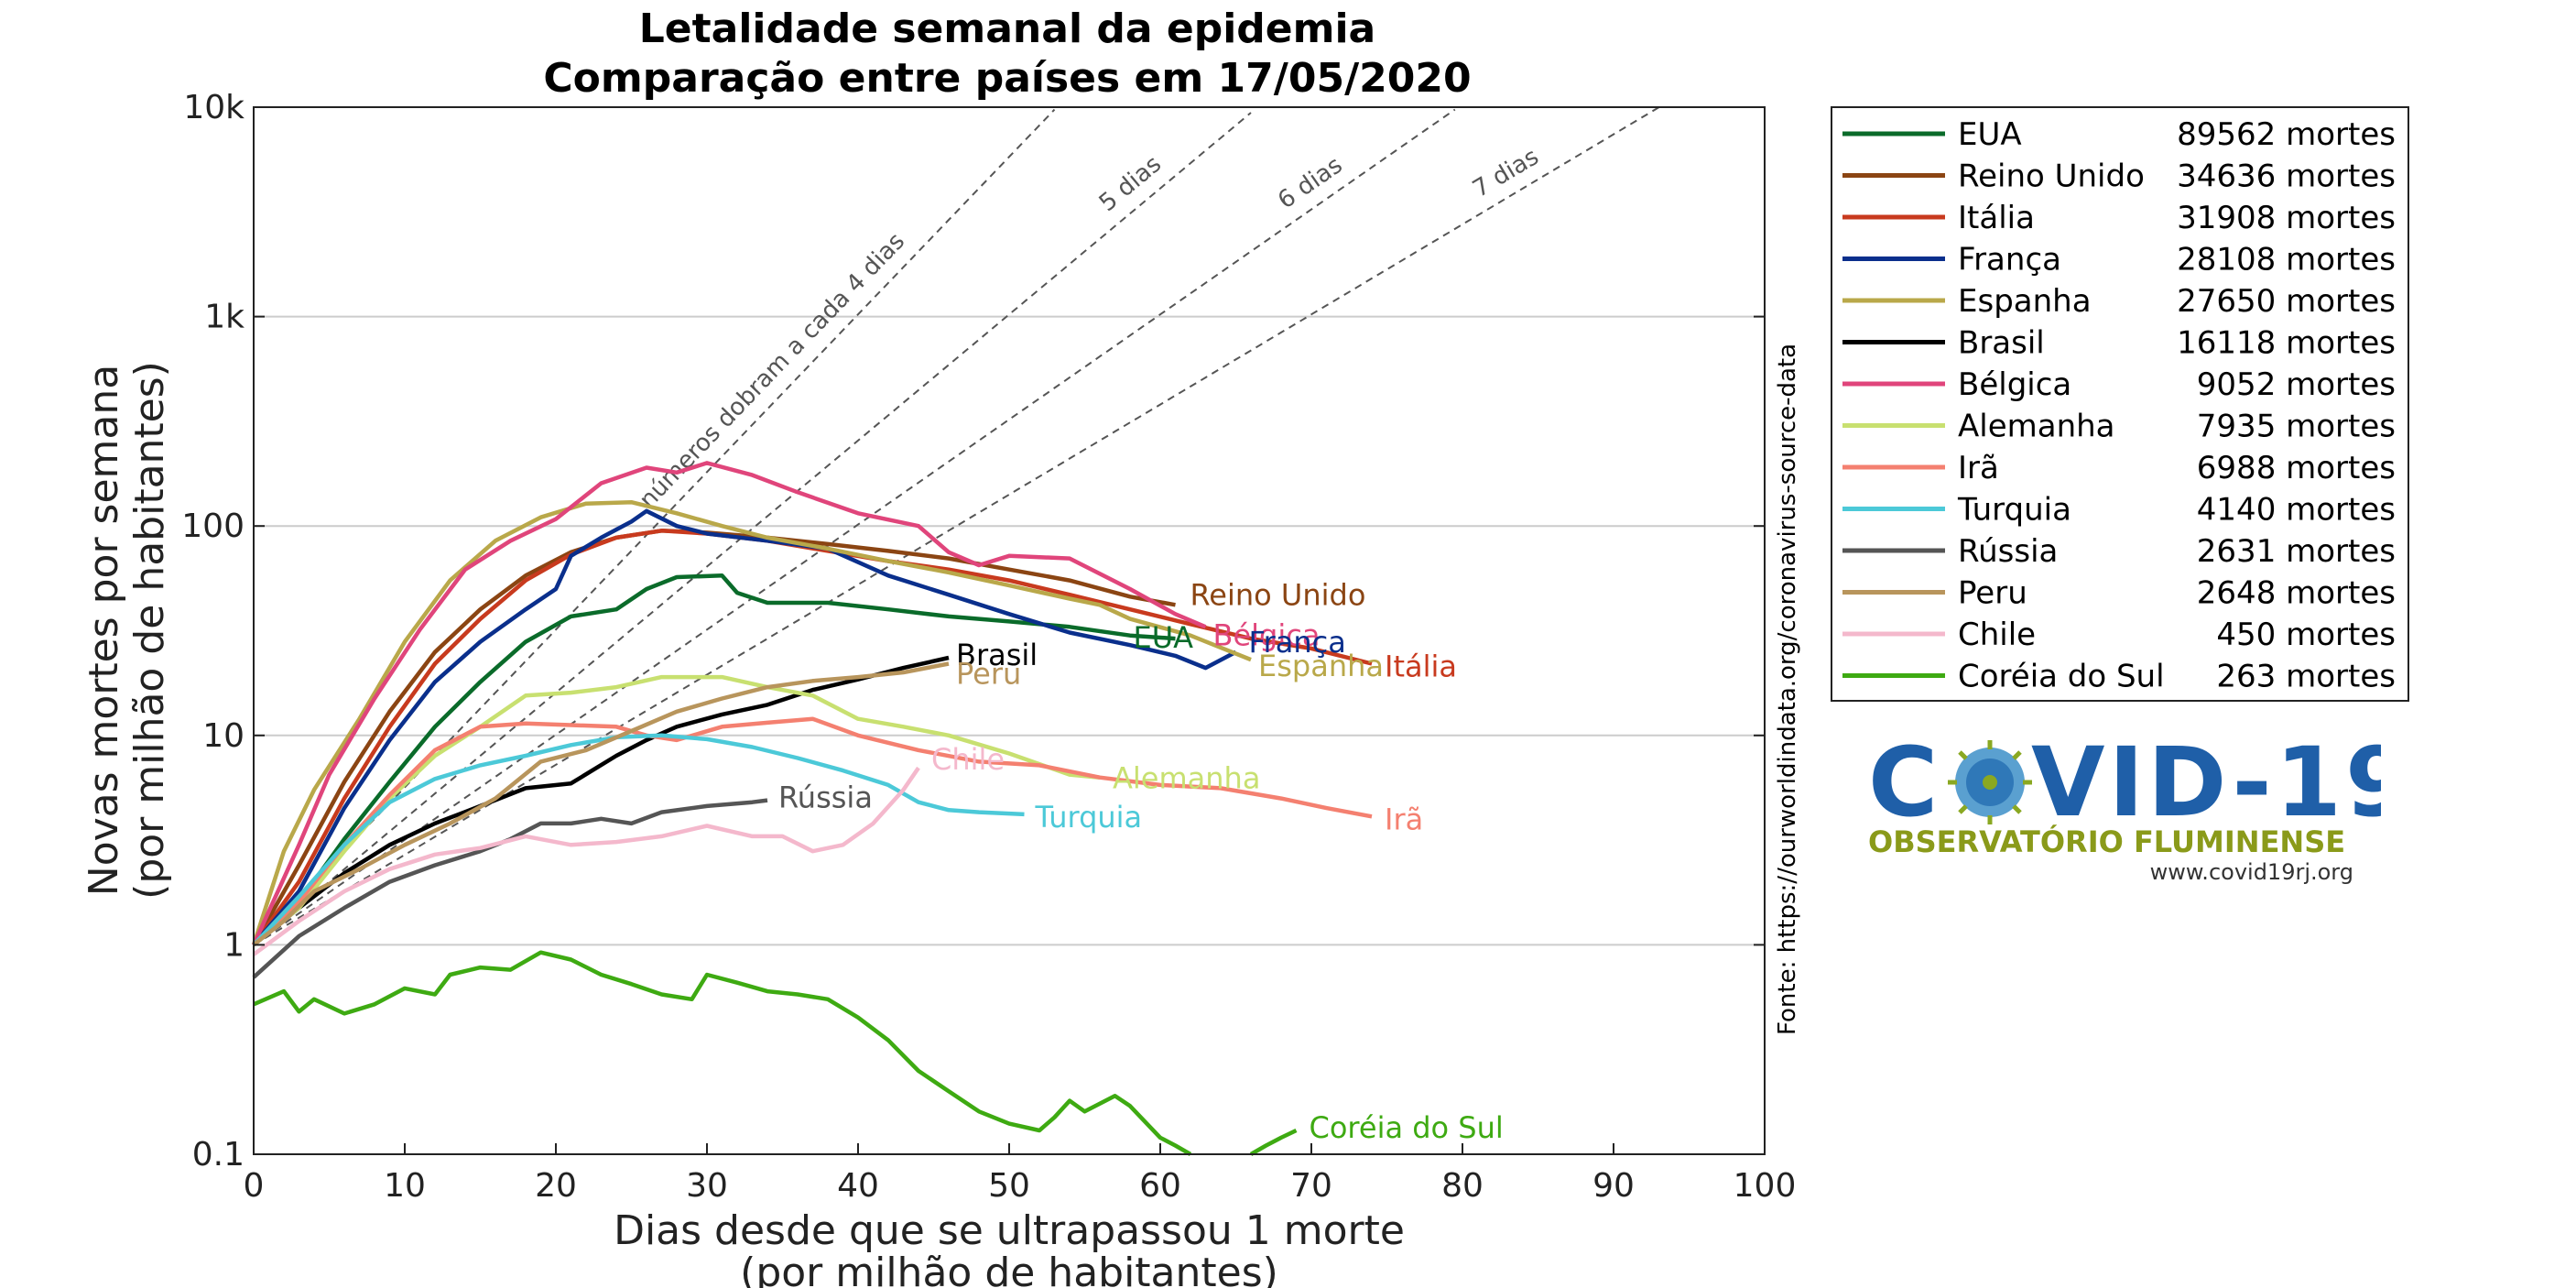 The height and width of the screenshot is (1288, 2576). What do you see at coordinates (1278, 595) in the screenshot?
I see `end-label-Reino Unido: Reino Unido` at bounding box center [1278, 595].